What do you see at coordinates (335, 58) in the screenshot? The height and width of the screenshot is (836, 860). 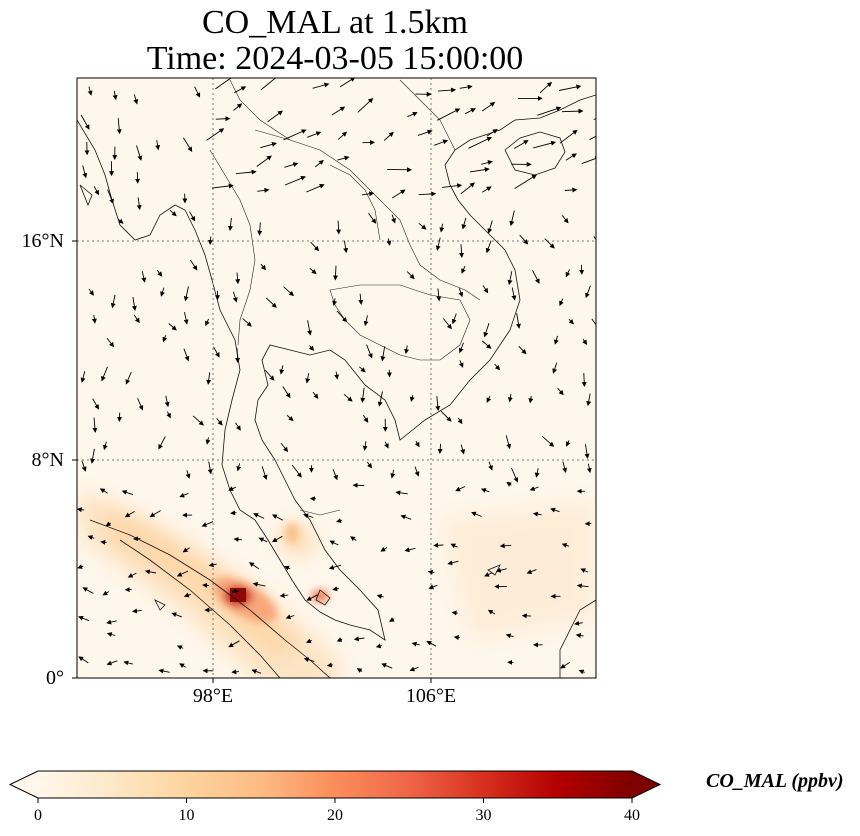 I see `map-timestamp: Time: 2024-03-05 15:00:00` at bounding box center [335, 58].